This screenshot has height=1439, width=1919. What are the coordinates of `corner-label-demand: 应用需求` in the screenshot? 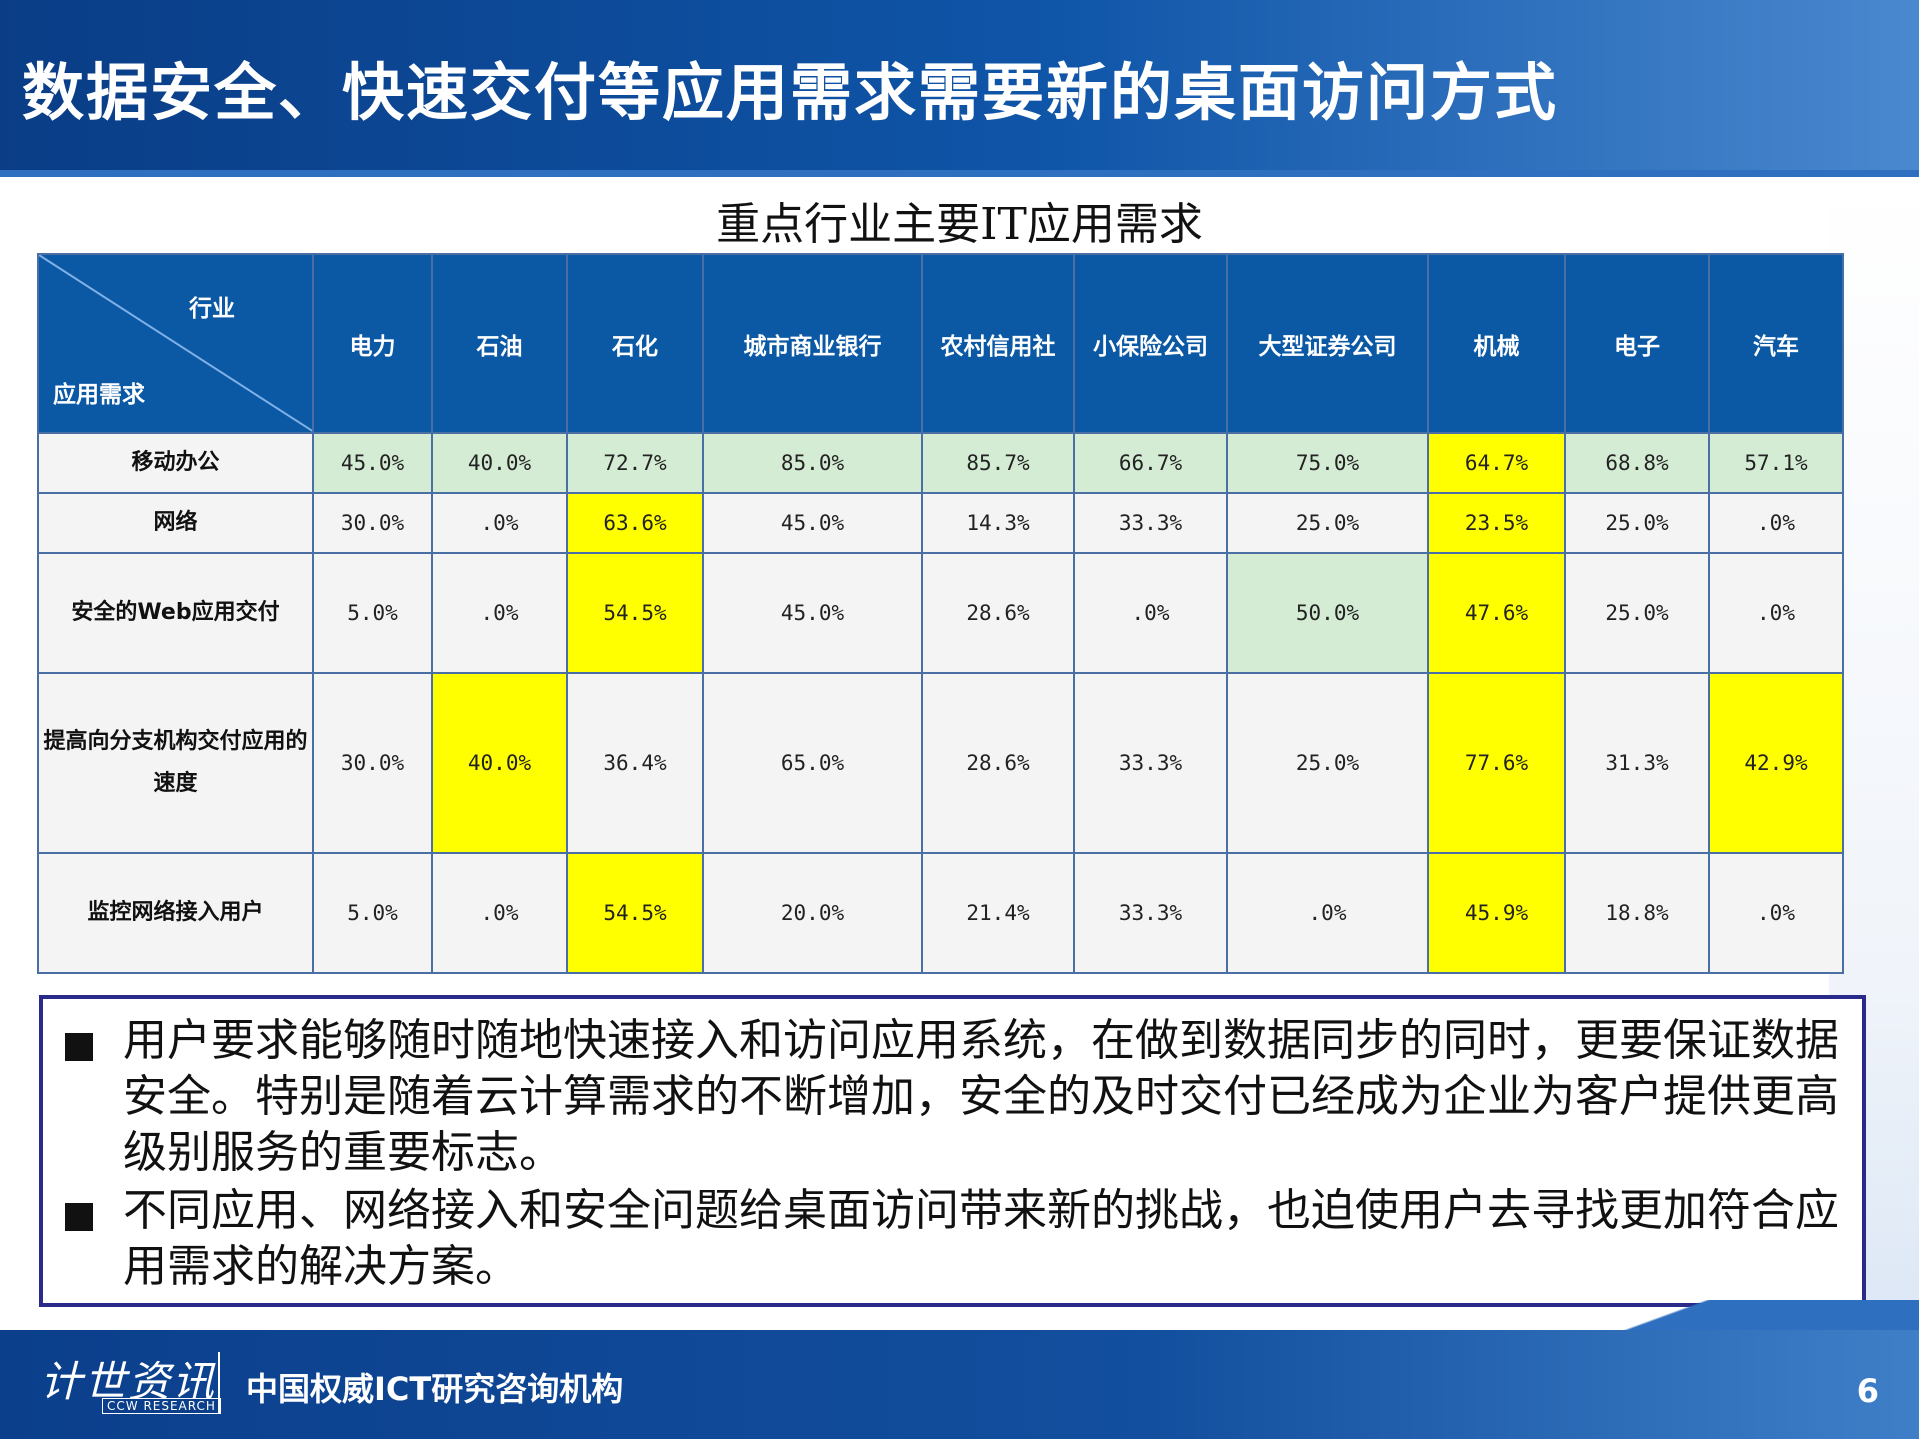 It's located at (99, 395).